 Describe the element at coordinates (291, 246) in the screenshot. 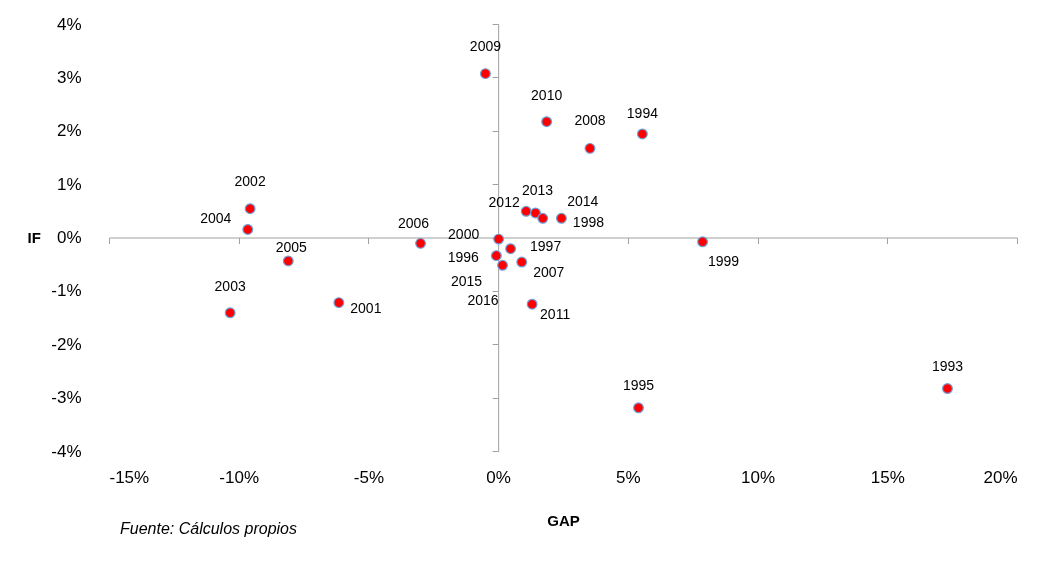

I see `annotation: 2005` at that location.